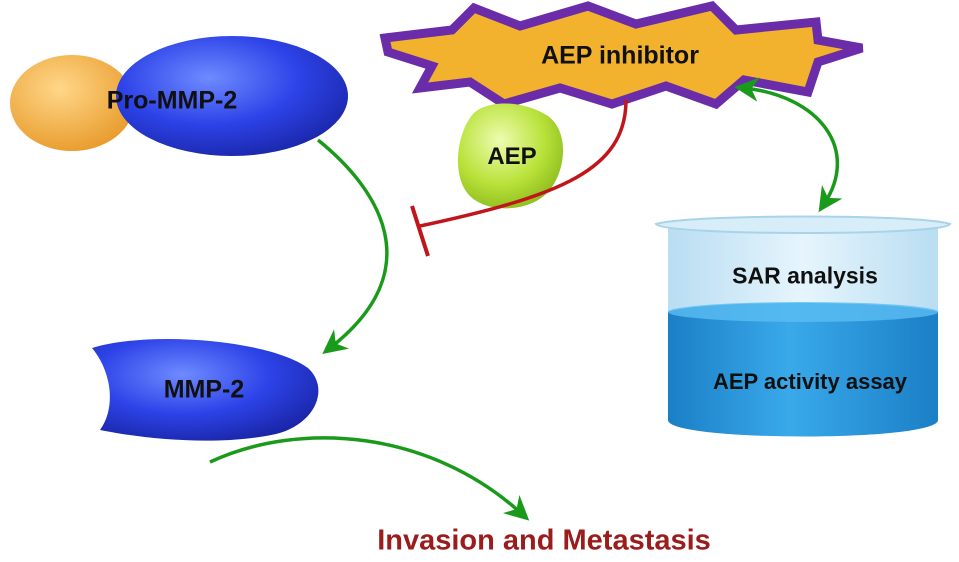  I want to click on double-arrow, so click(788, 145).